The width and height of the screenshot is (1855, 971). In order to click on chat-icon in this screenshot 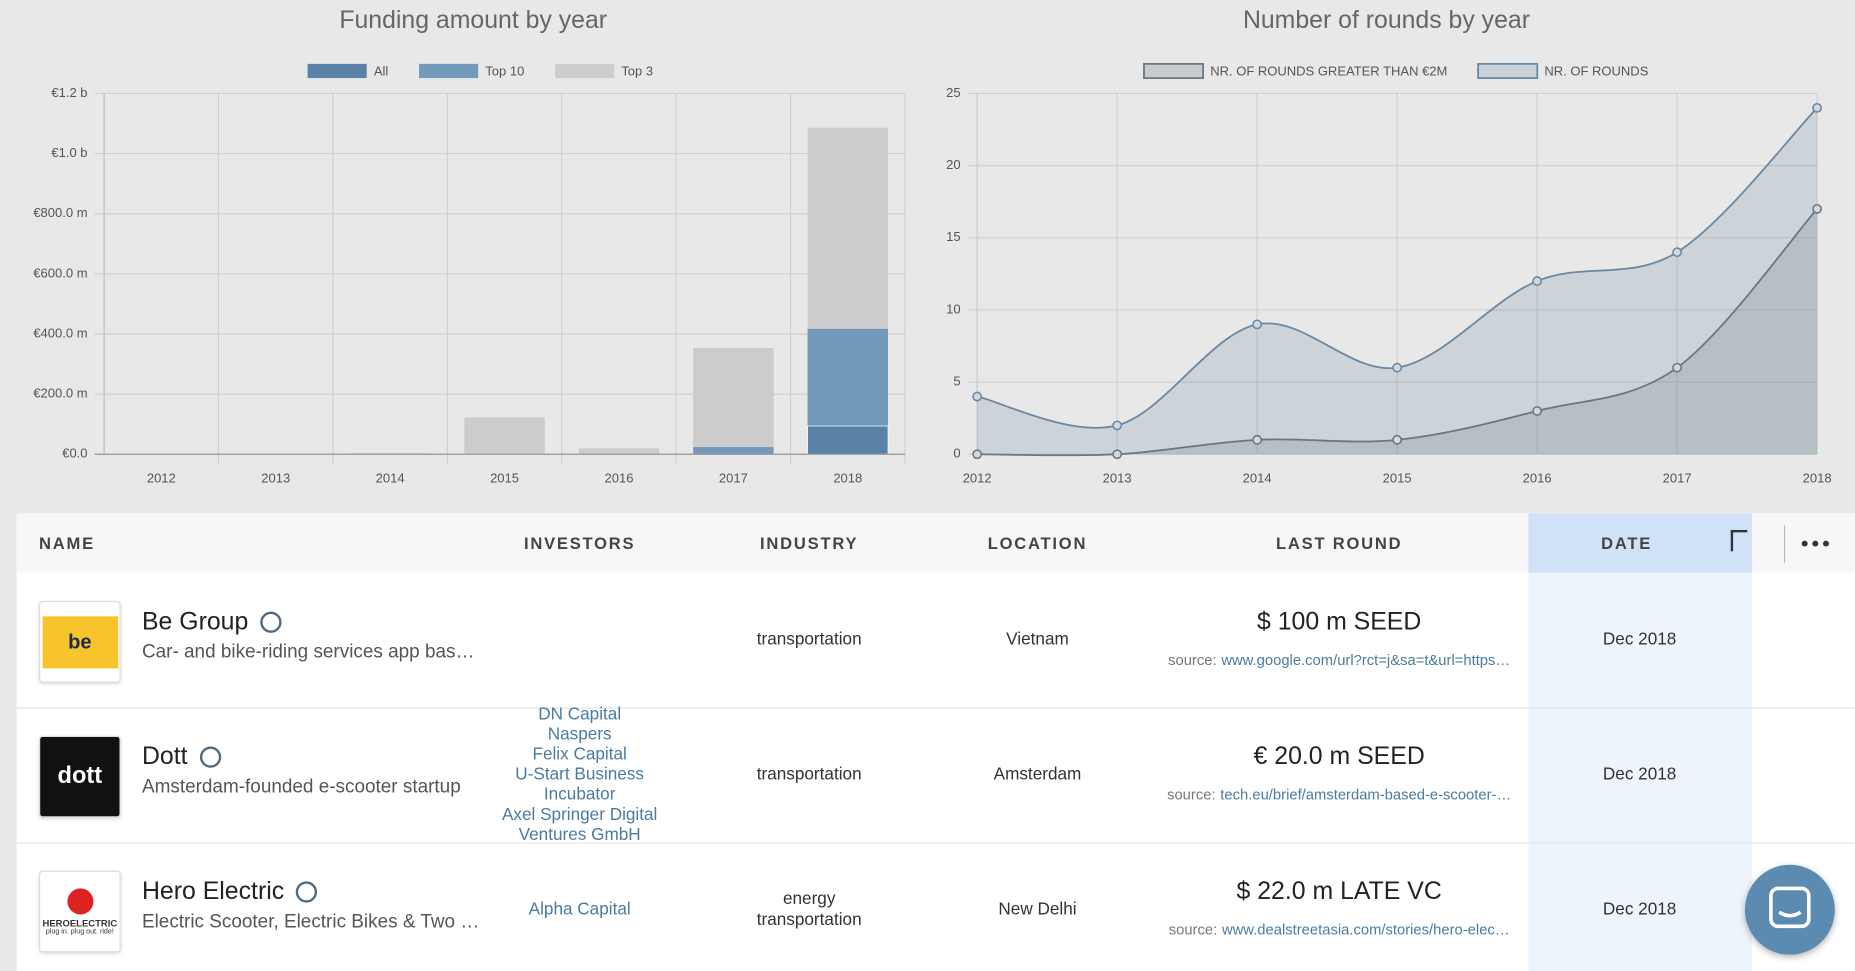, I will do `click(1790, 907)`.